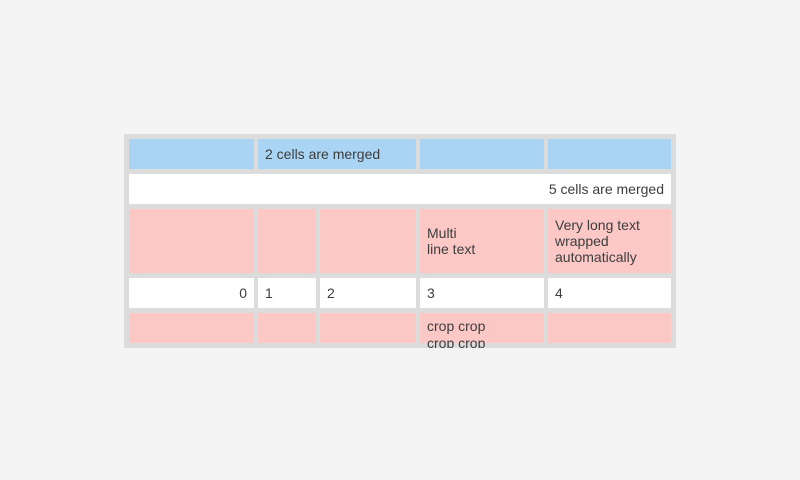 The image size is (800, 480). What do you see at coordinates (482, 293) in the screenshot?
I see `table-cell-r4c4: 3` at bounding box center [482, 293].